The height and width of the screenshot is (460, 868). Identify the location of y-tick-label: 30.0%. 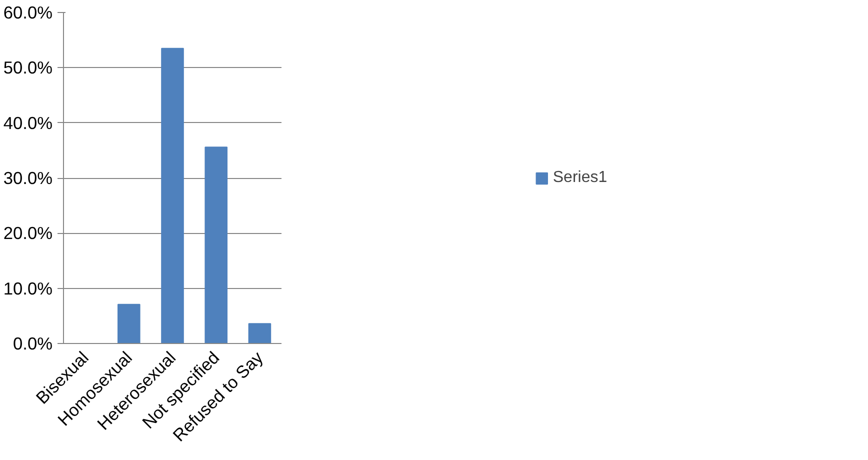
(28, 178).